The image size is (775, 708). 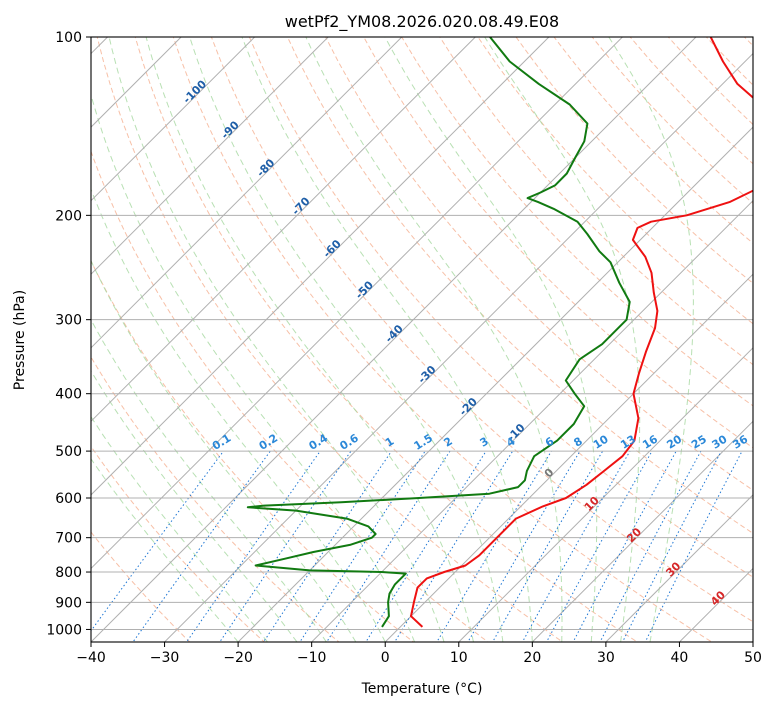 I want to click on y-tick-label: 400, so click(x=68, y=395).